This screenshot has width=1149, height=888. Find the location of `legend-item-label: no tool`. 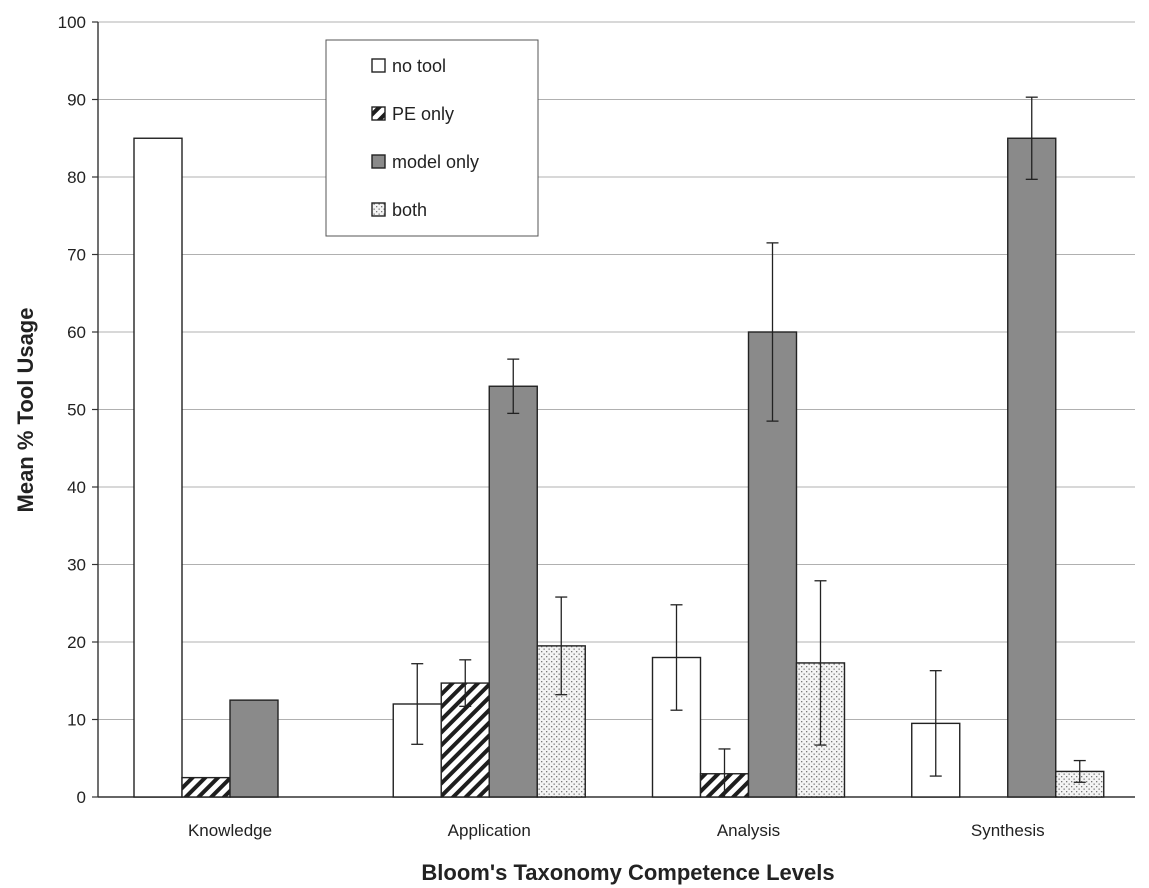

legend-item-label: no tool is located at coordinates (419, 66).